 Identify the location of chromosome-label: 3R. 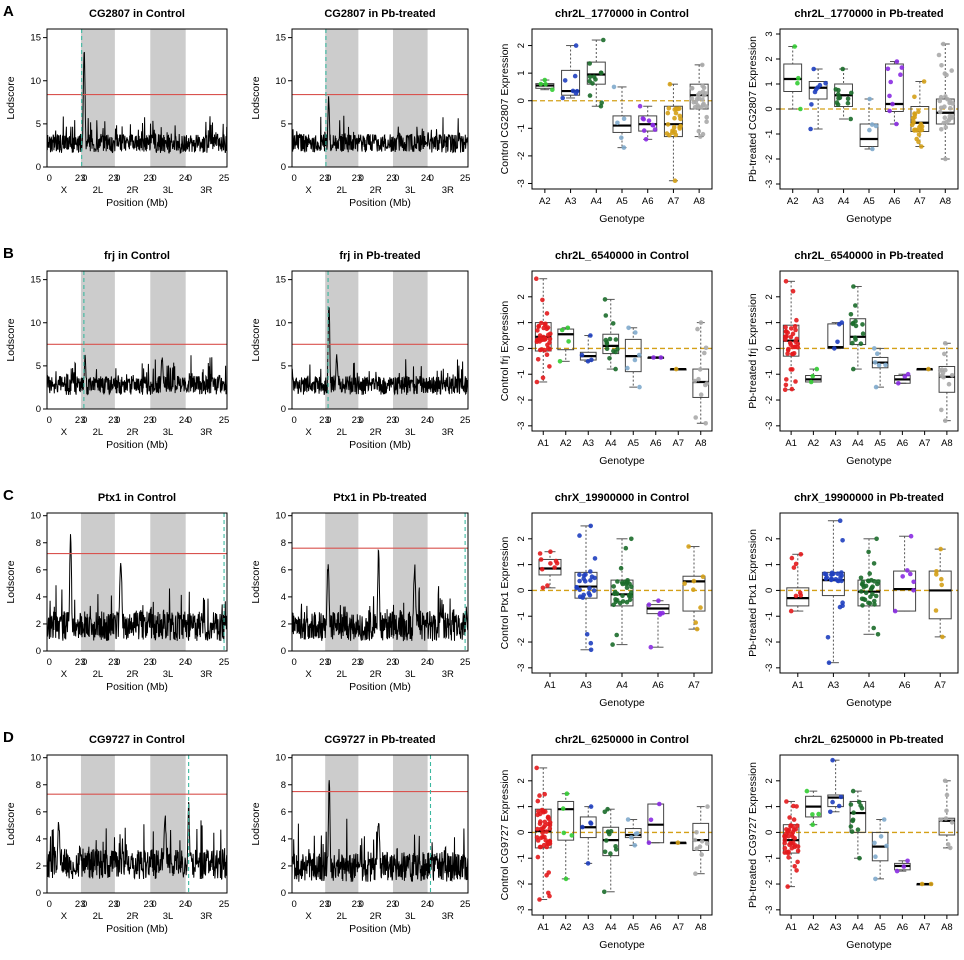
(448, 432).